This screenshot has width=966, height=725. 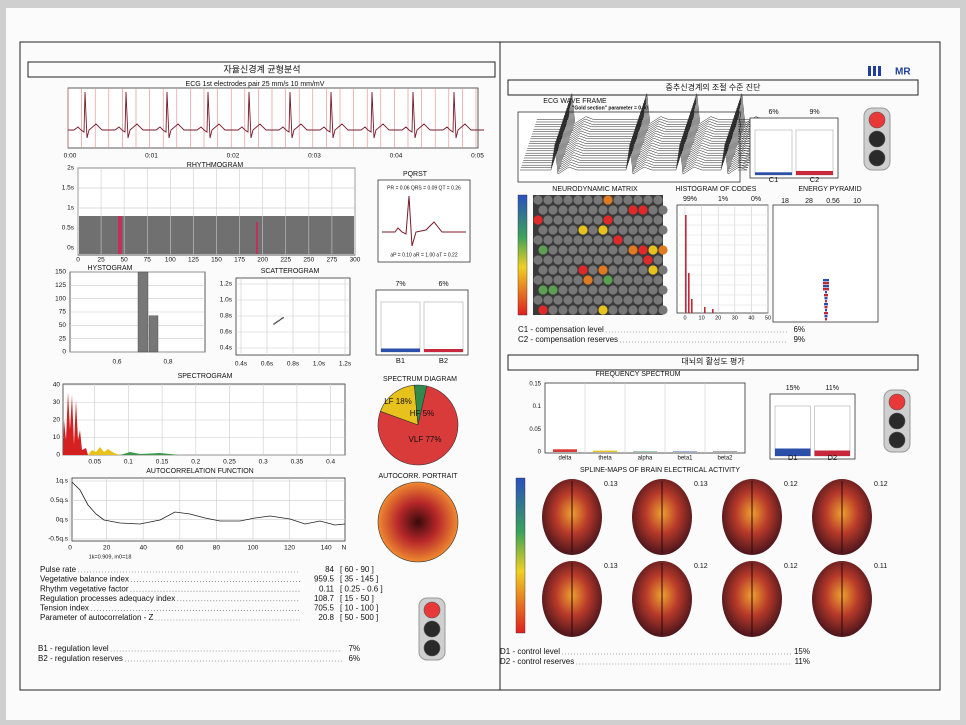 What do you see at coordinates (84, 579) in the screenshot?
I see `index-name: Vegetative balance index` at bounding box center [84, 579].